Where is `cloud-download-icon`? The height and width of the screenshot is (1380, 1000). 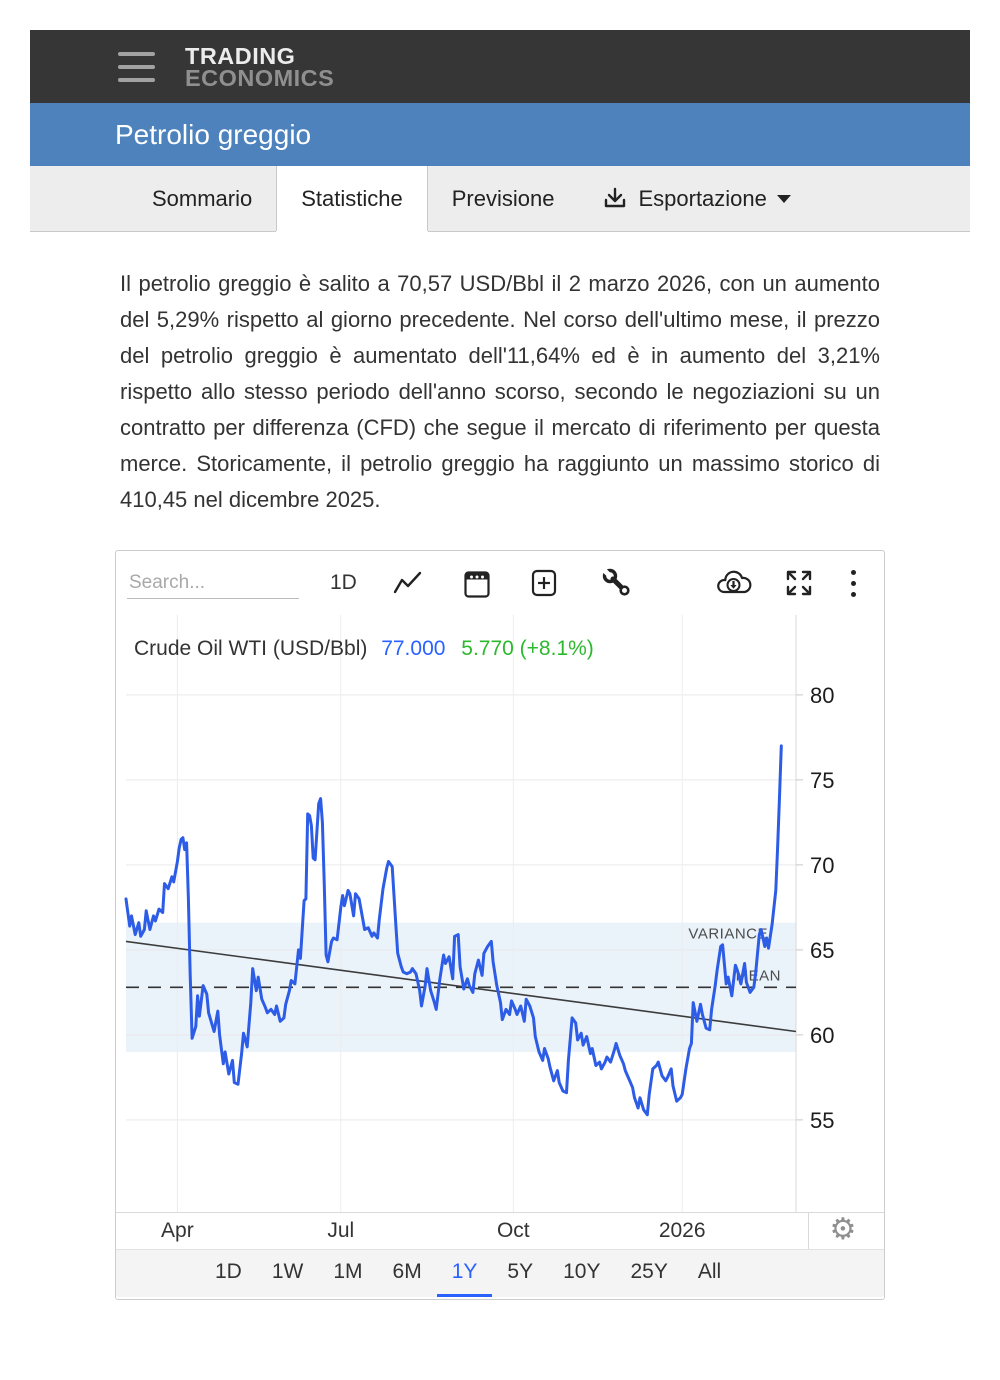
cloud-download-icon is located at coordinates (734, 583).